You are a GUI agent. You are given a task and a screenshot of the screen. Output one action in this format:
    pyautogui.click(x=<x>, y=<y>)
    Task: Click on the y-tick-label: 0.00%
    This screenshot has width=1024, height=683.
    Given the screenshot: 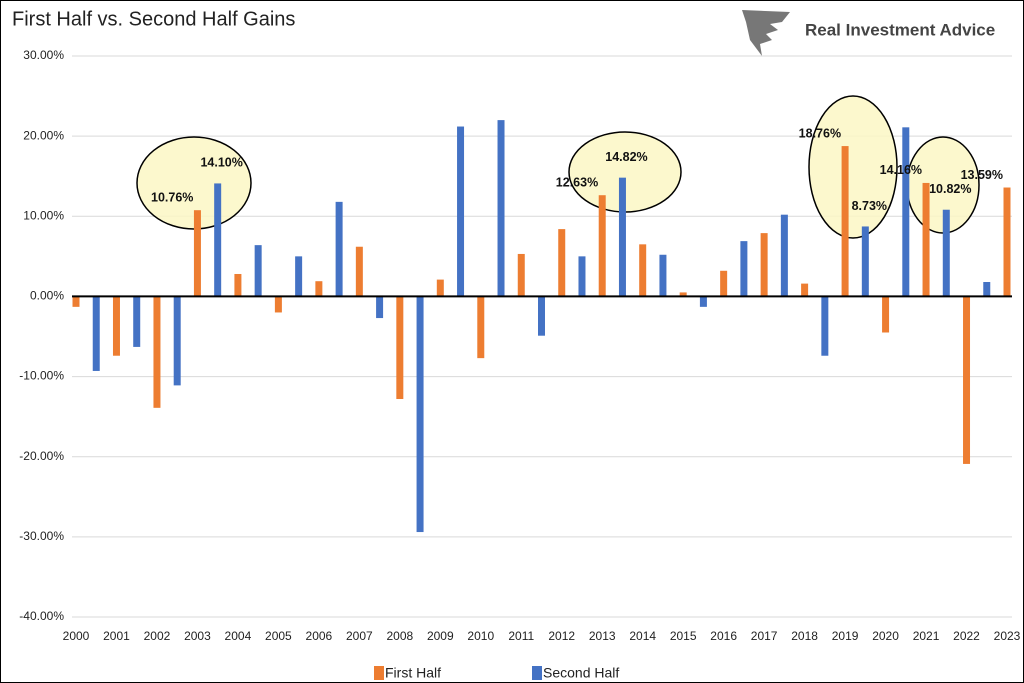 What is the action you would take?
    pyautogui.click(x=47, y=296)
    